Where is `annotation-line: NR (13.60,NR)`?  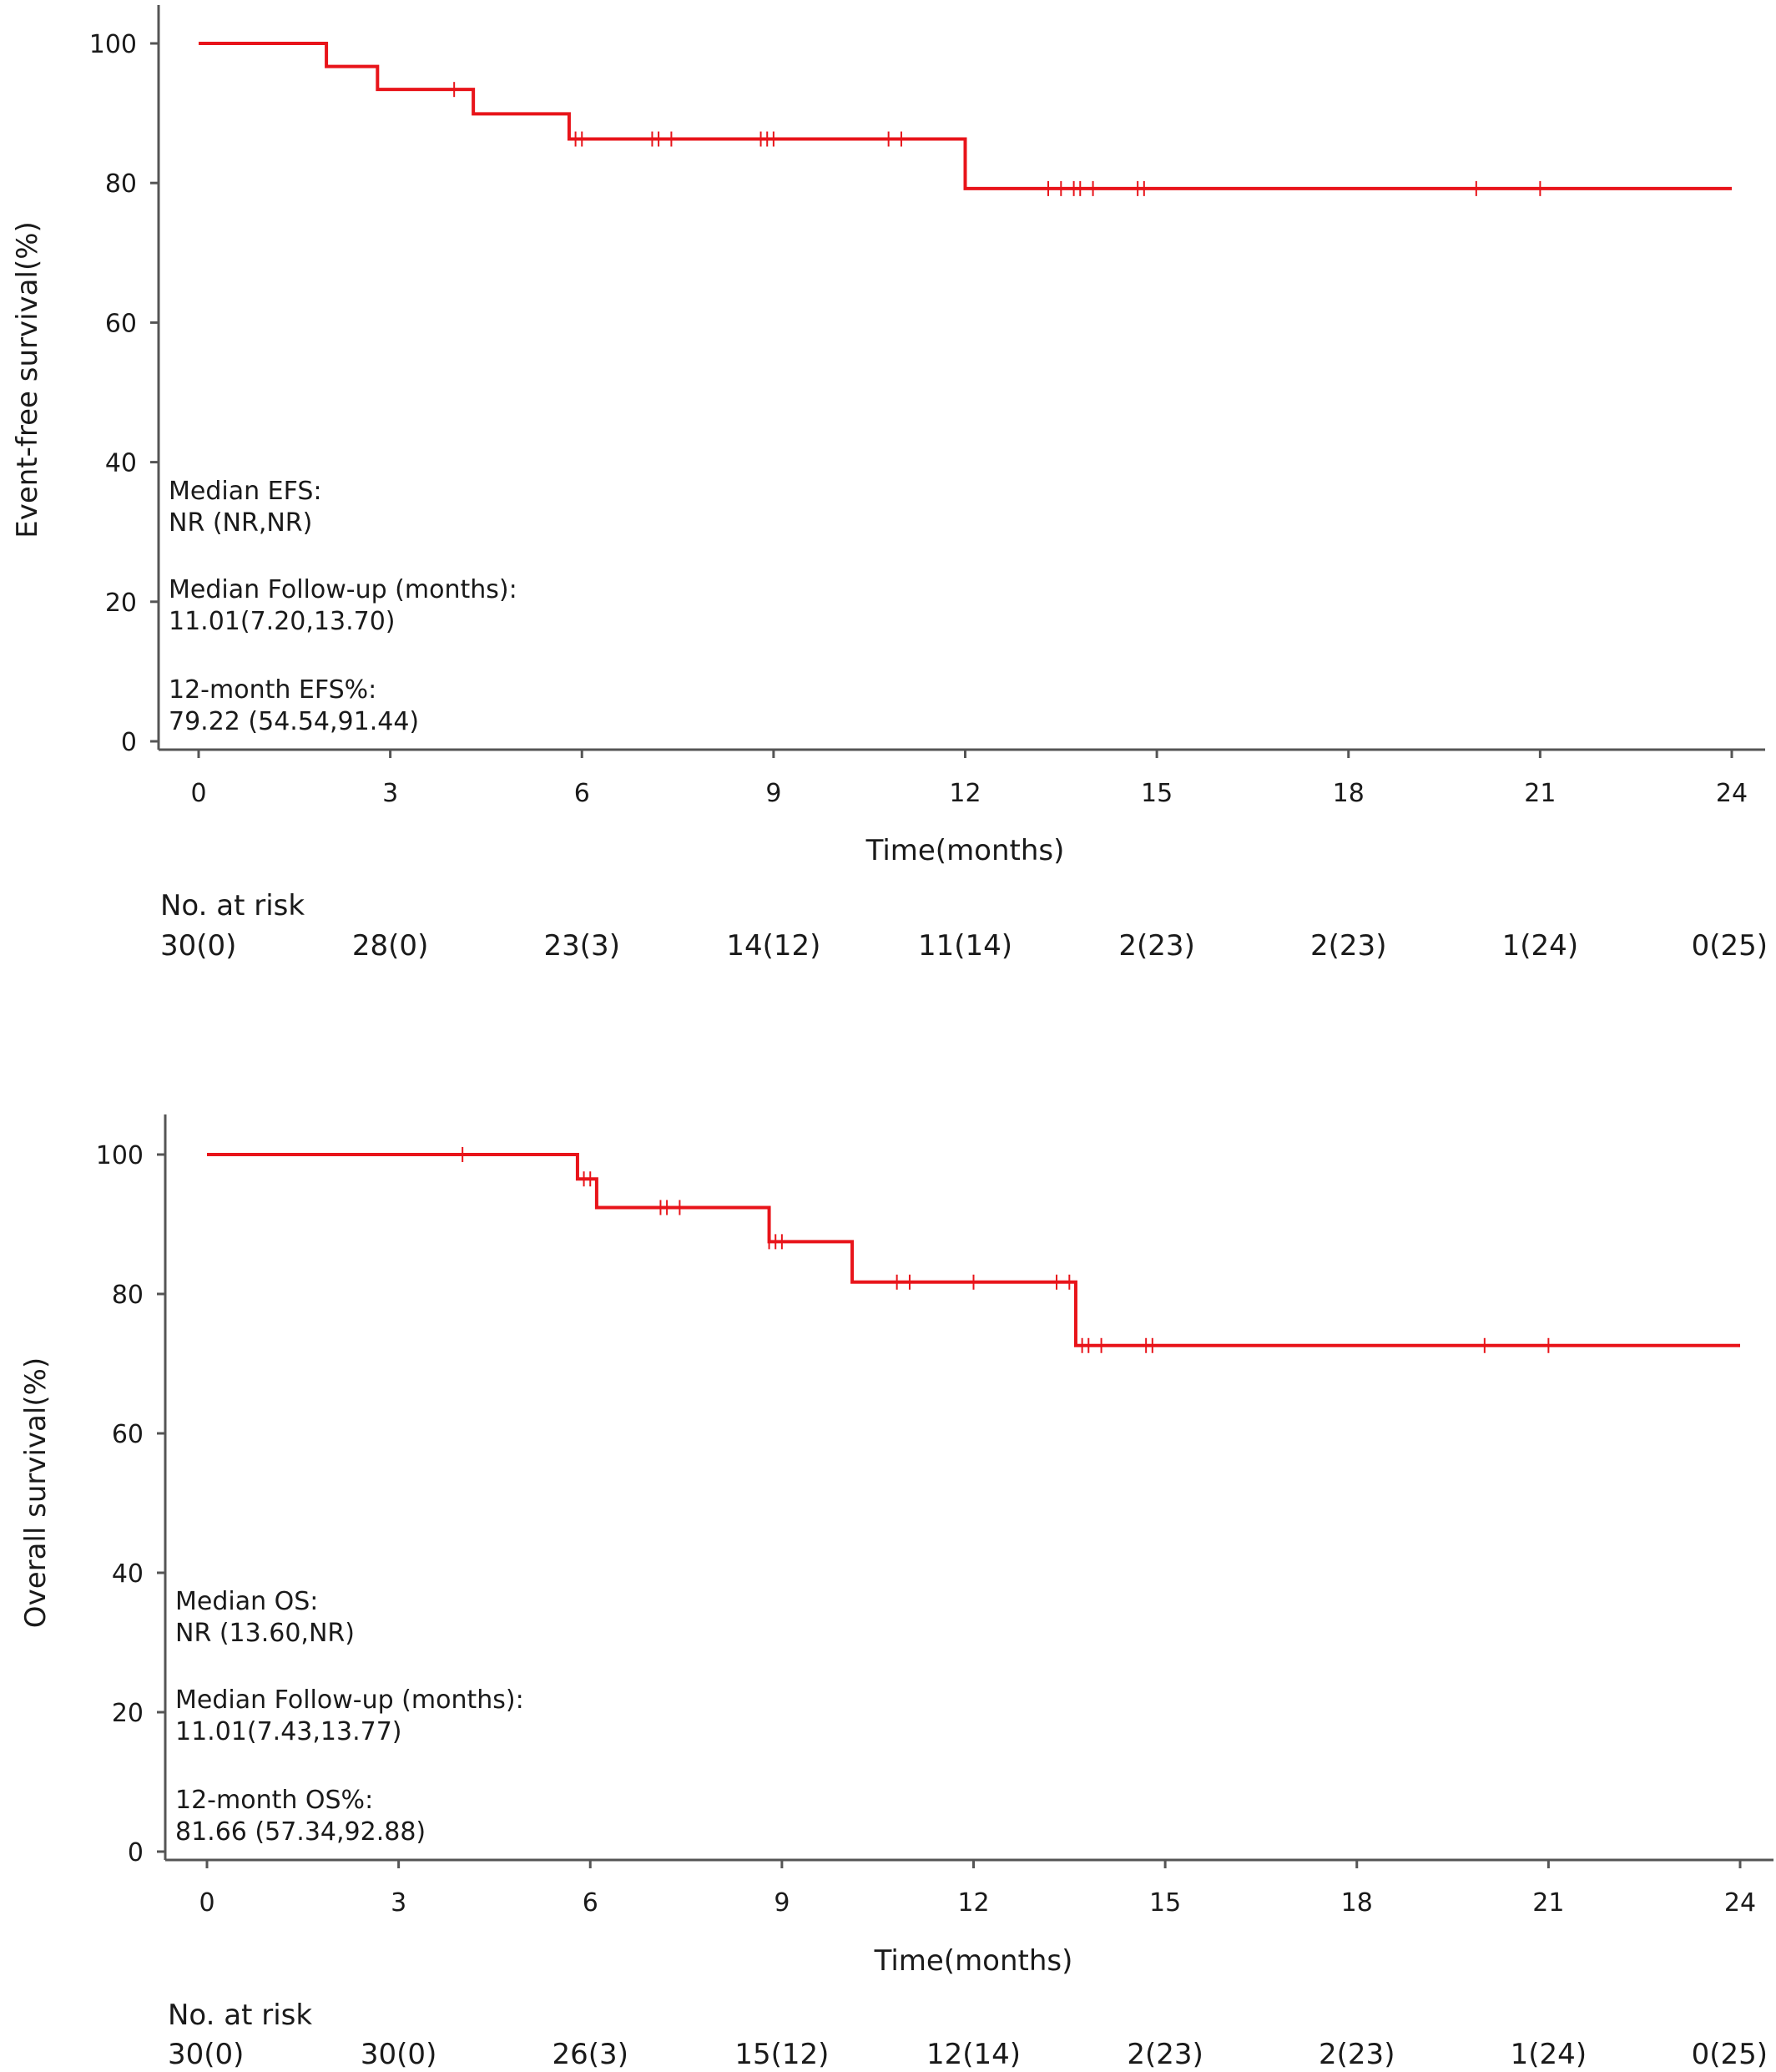 annotation-line: NR (13.60,NR) is located at coordinates (265, 1633).